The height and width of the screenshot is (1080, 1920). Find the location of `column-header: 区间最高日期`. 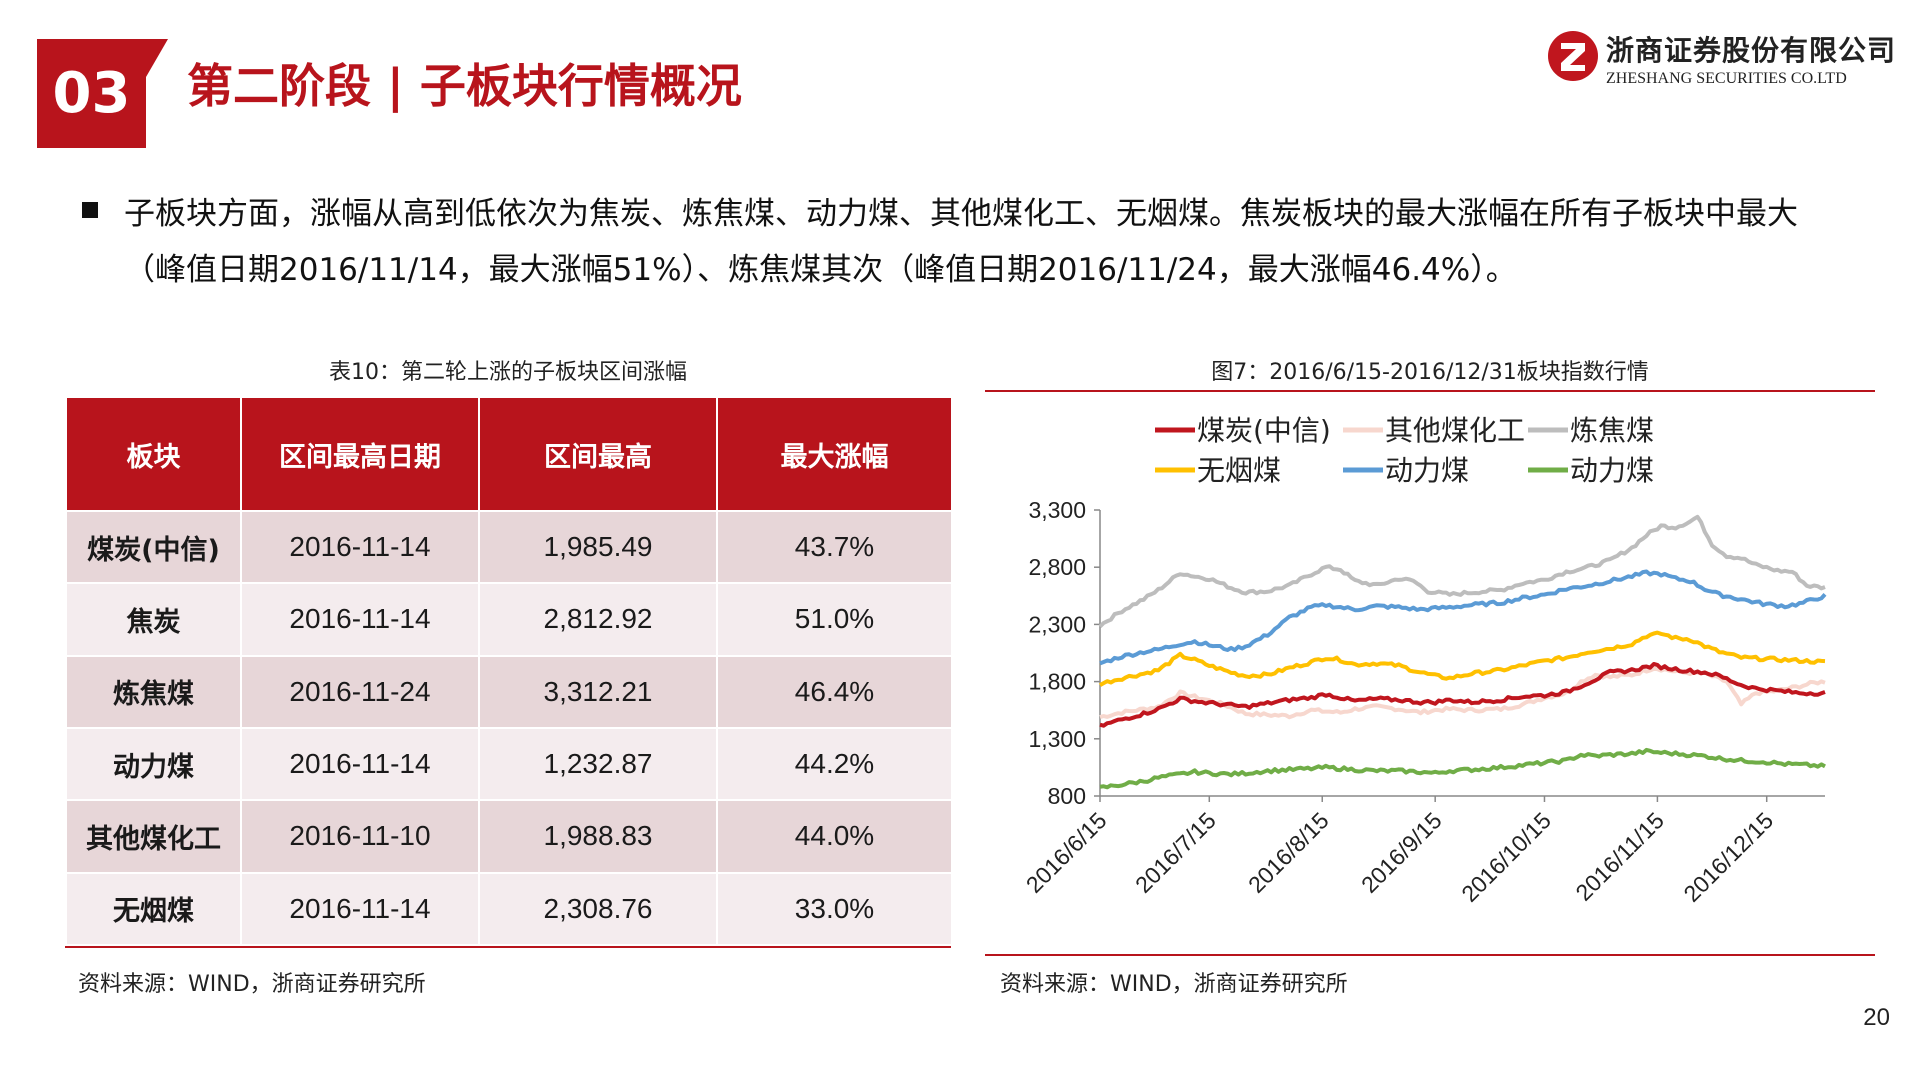

column-header: 区间最高日期 is located at coordinates (360, 454).